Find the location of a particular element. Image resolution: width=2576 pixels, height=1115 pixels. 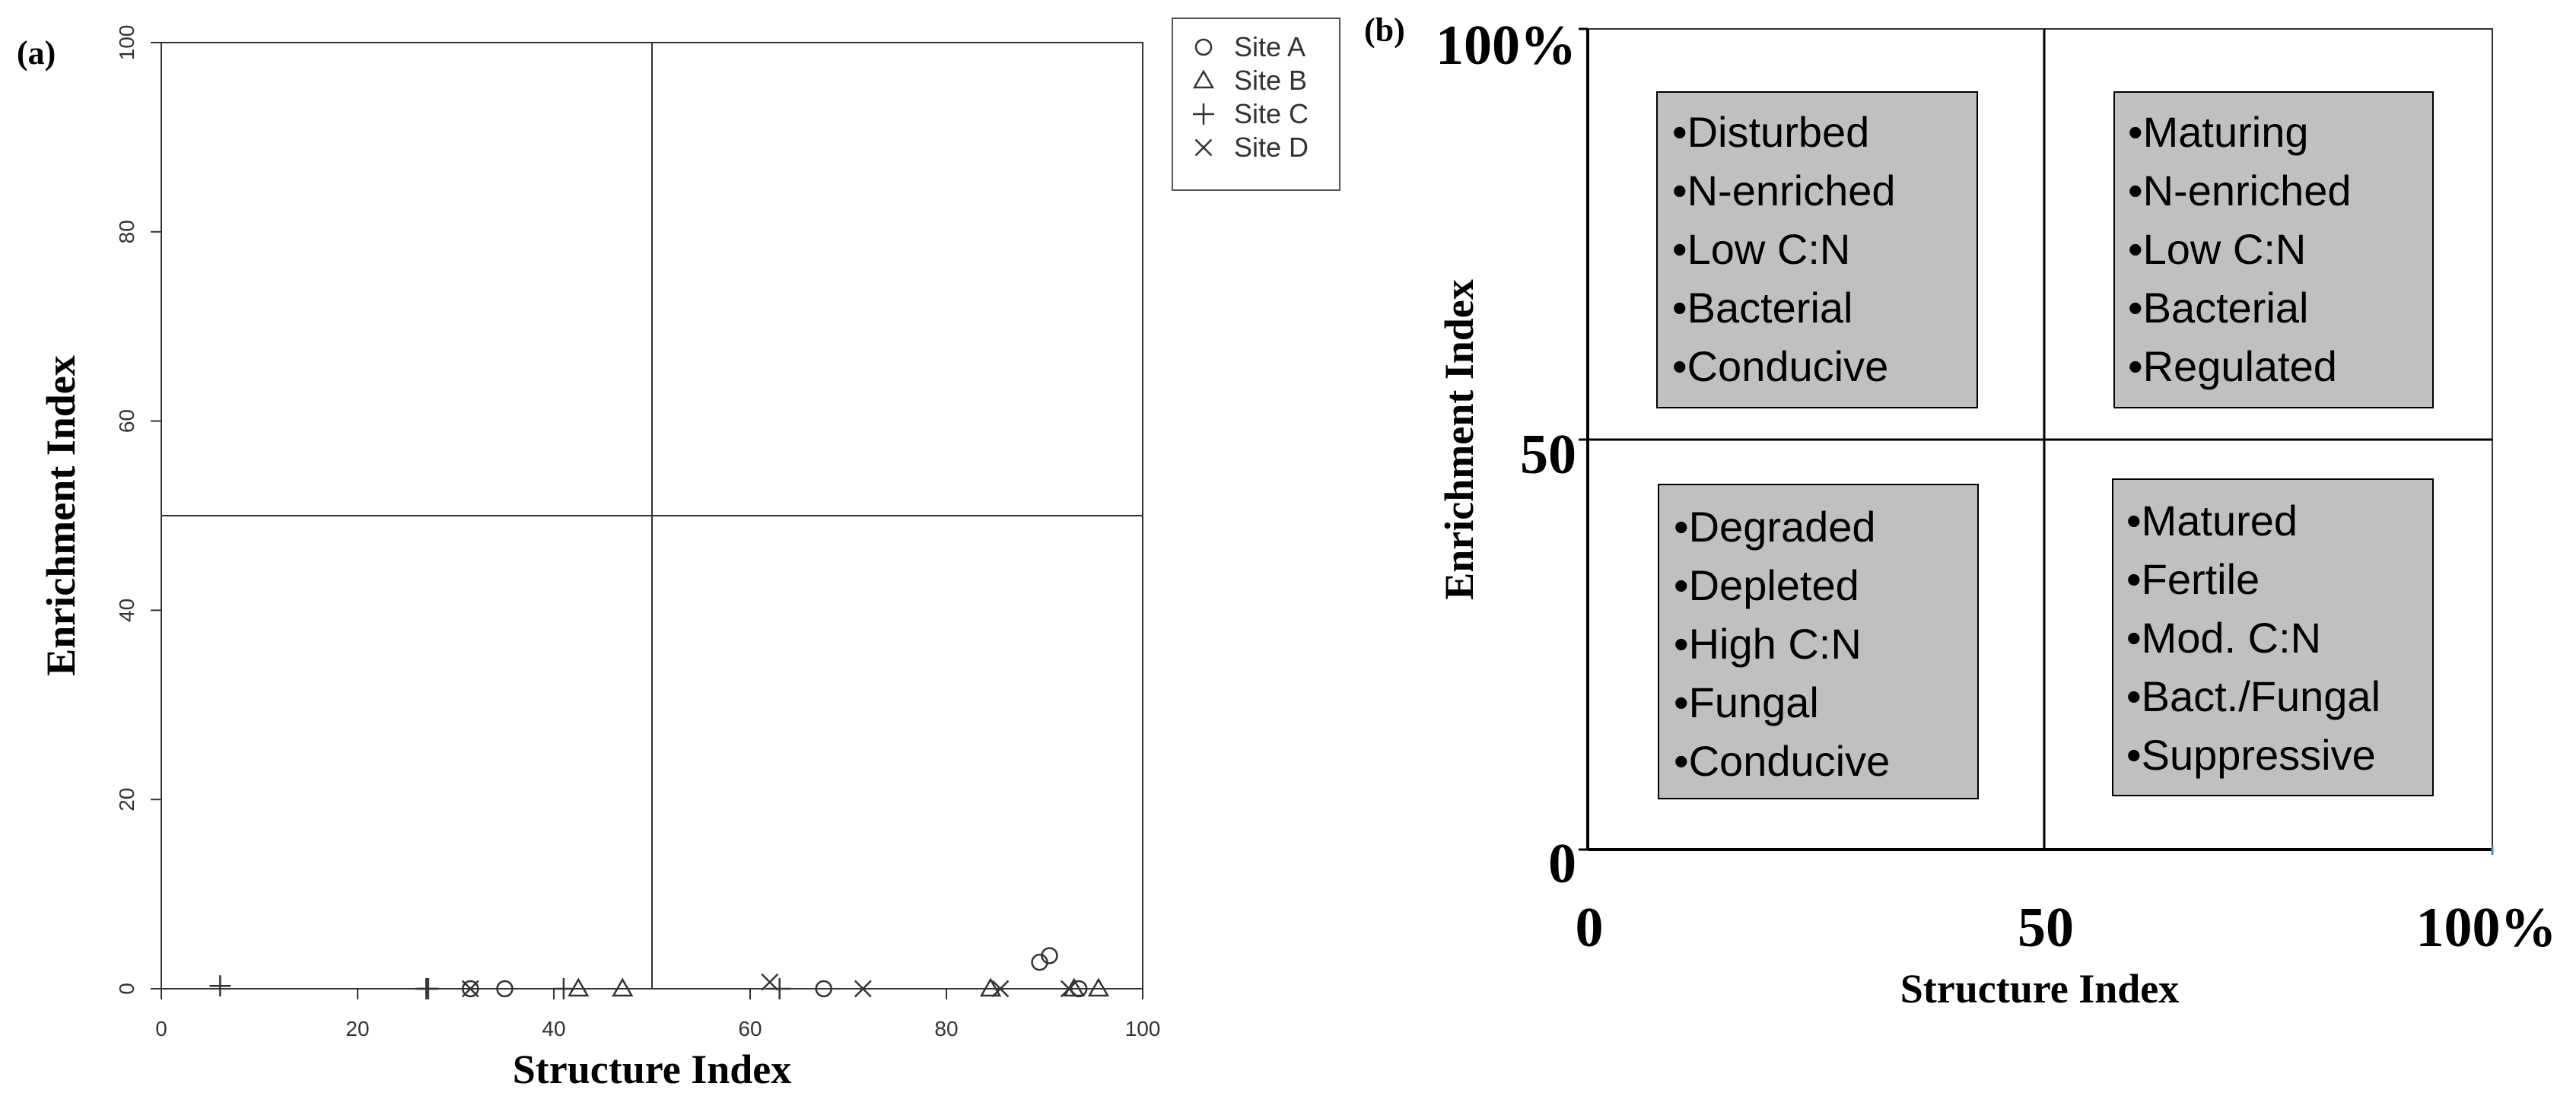

legend-label: Site A is located at coordinates (1269, 47).